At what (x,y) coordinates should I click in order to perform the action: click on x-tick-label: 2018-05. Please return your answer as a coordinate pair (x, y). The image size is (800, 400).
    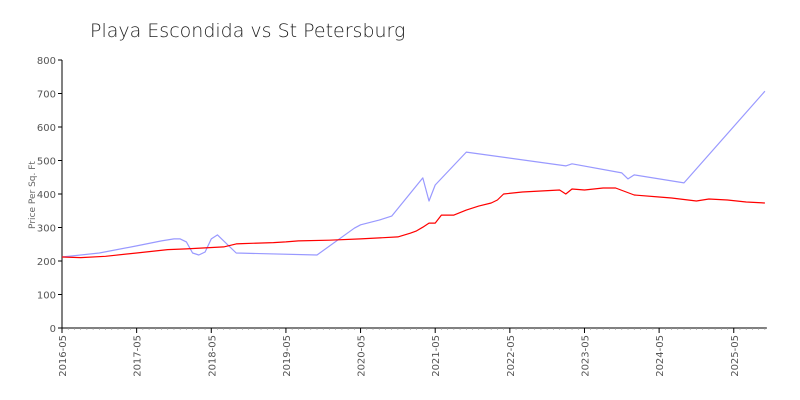
    Looking at the image, I should click on (212, 356).